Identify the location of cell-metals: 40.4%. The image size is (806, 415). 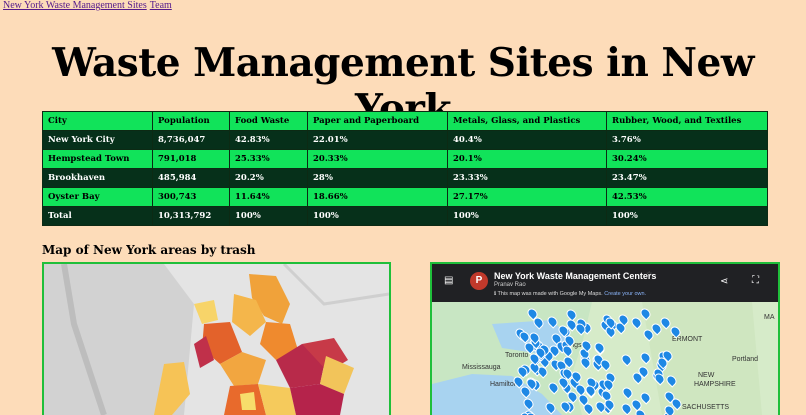
(527, 140).